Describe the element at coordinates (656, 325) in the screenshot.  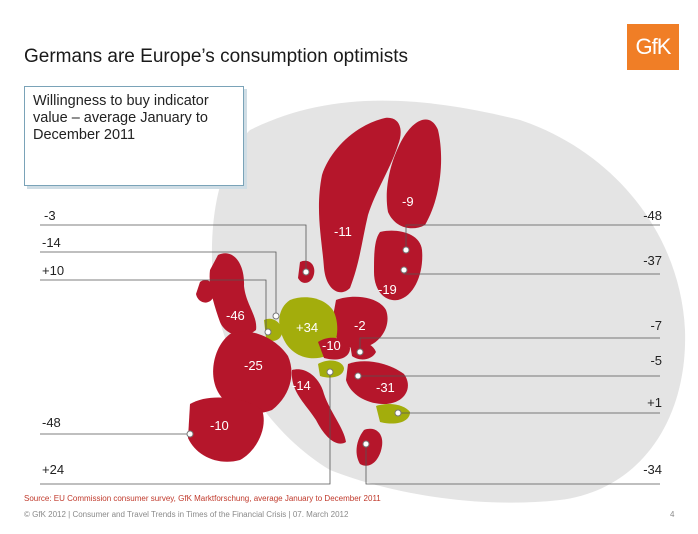
I see `callout-right-3: -7` at that location.